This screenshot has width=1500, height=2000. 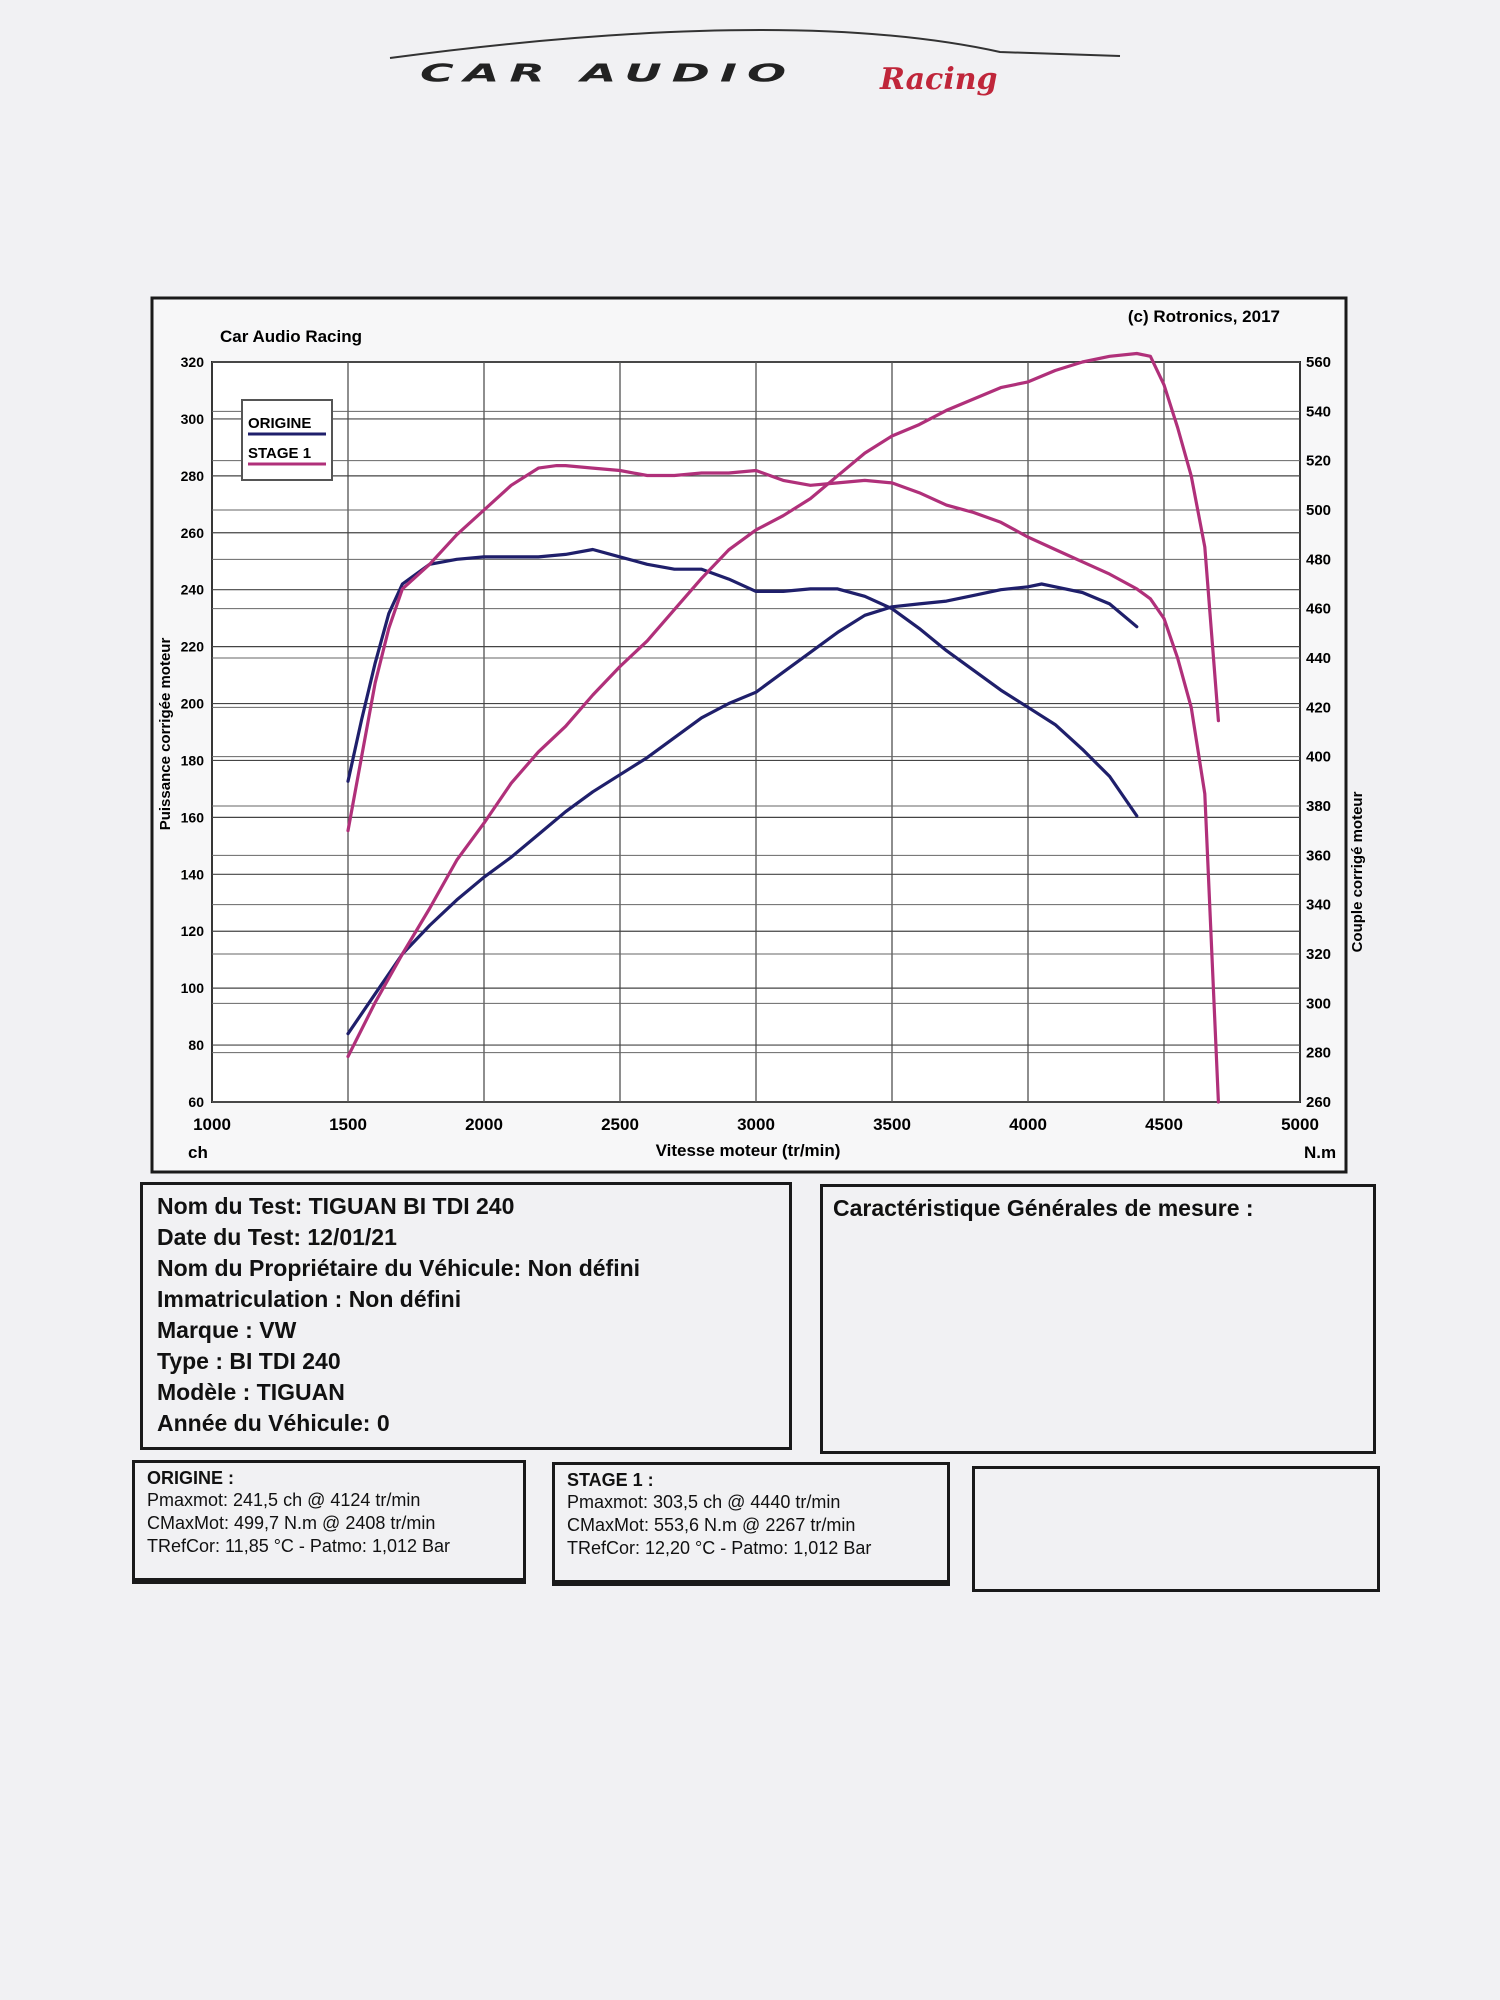 I want to click on y-right-tick-label: 380, so click(x=1318, y=806).